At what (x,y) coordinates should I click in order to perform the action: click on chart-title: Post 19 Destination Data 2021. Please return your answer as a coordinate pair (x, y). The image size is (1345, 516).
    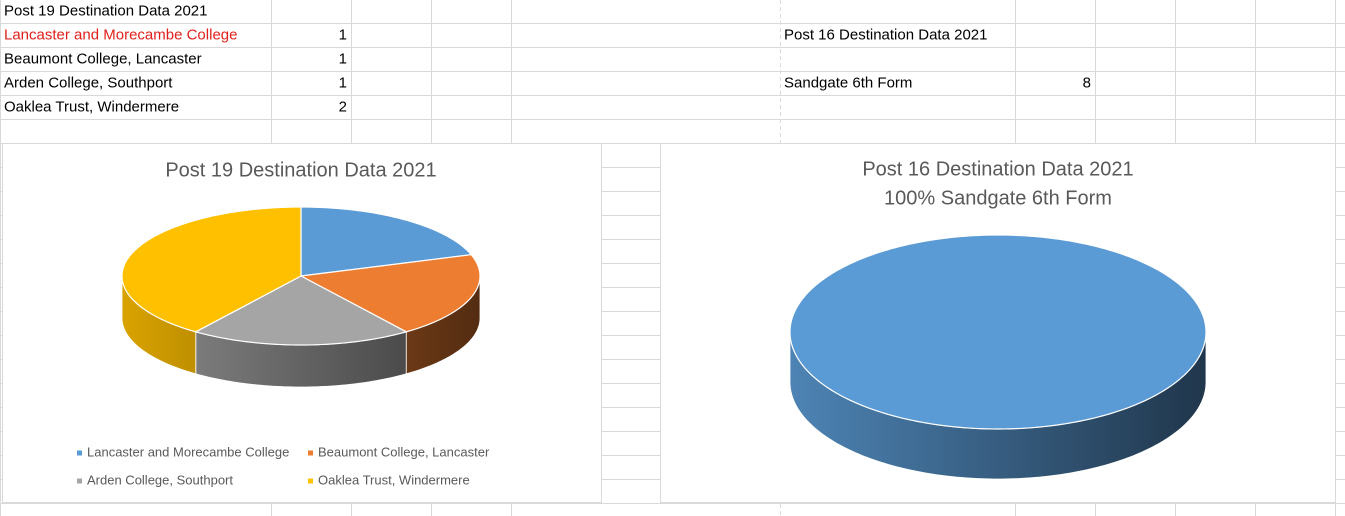
    Looking at the image, I should click on (300, 170).